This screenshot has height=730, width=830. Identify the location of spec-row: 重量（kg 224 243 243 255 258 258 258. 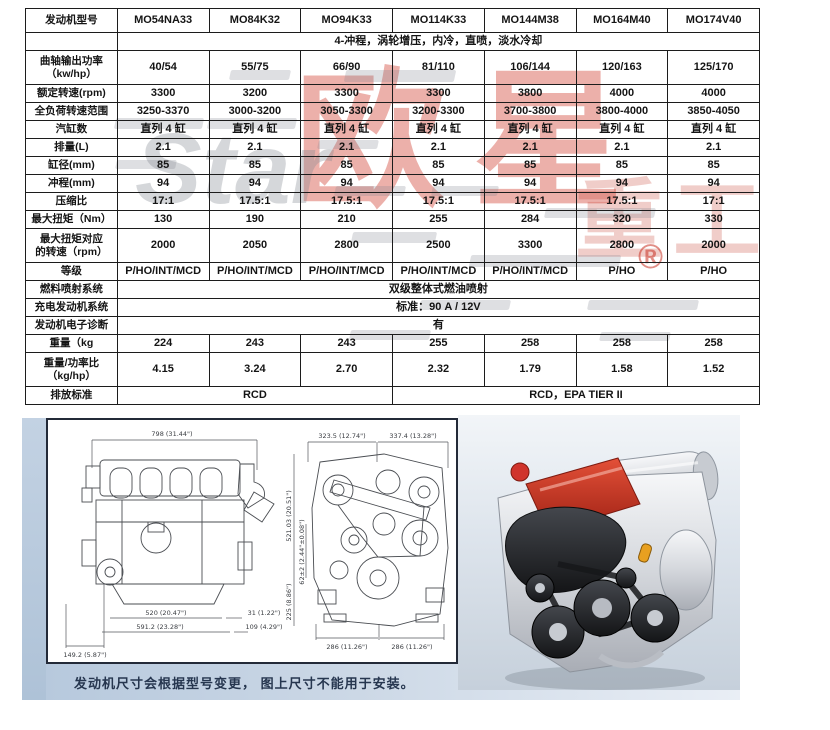
(392, 343).